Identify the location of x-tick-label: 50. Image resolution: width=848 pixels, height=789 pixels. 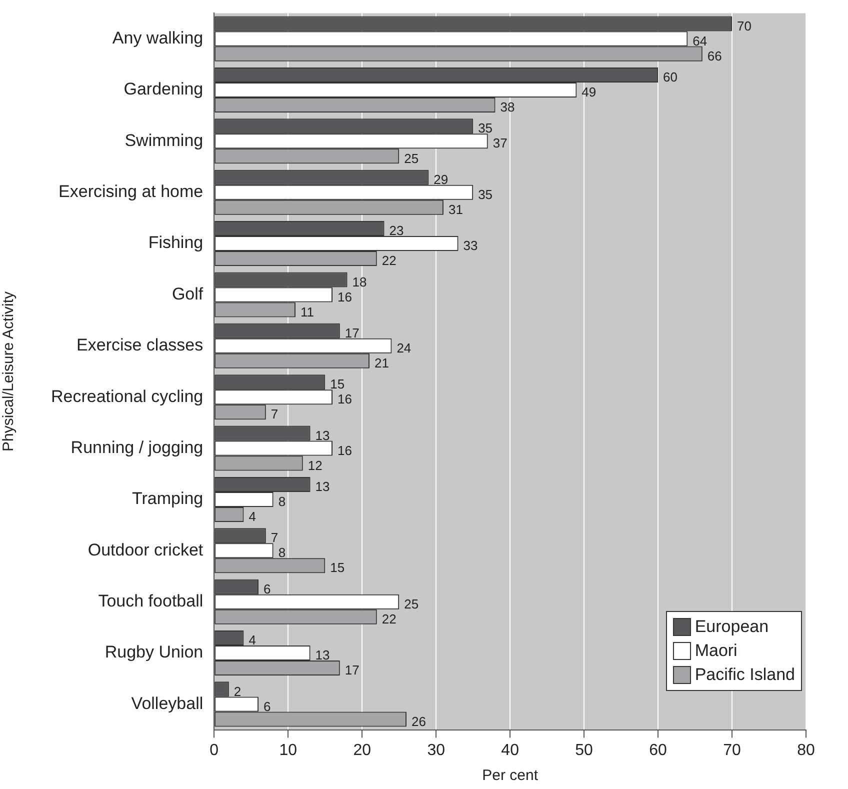
(584, 750).